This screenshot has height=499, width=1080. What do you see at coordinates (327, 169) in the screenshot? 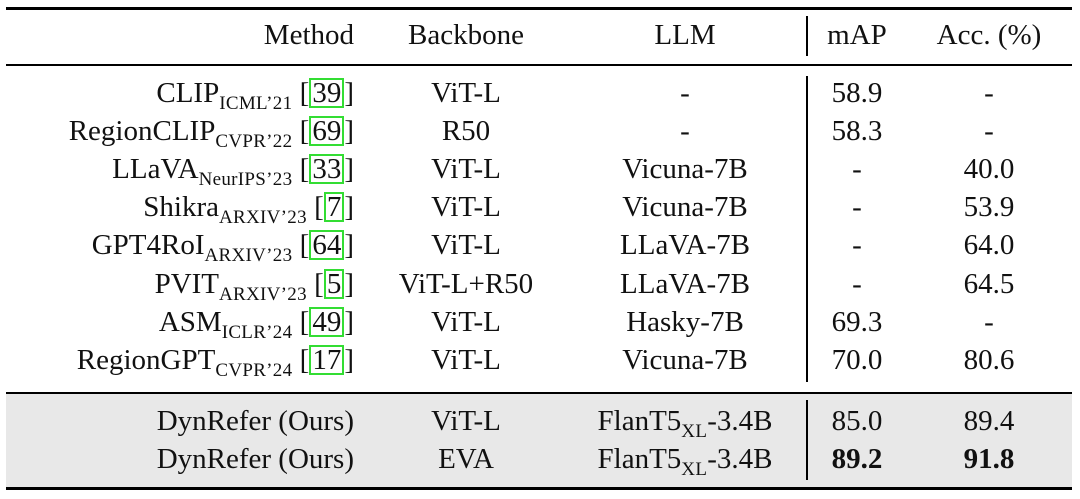
I see `citation-link: 33` at bounding box center [327, 169].